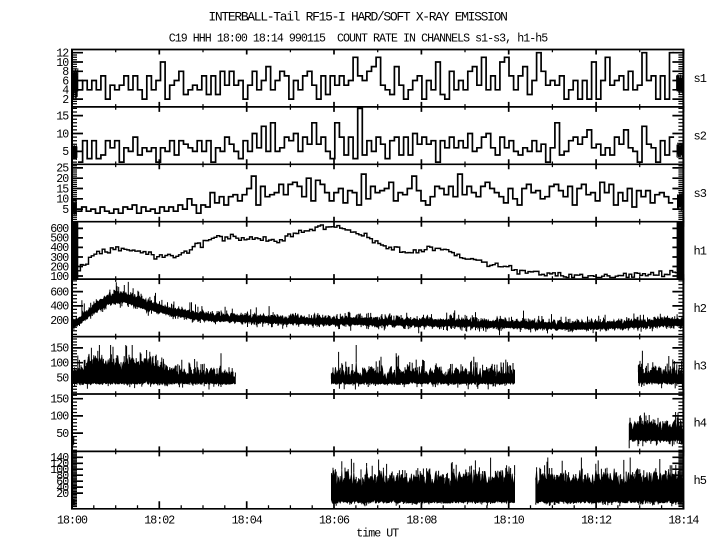 This screenshot has height=550, width=720. I want to click on svg-text: 120, so click(59, 464).